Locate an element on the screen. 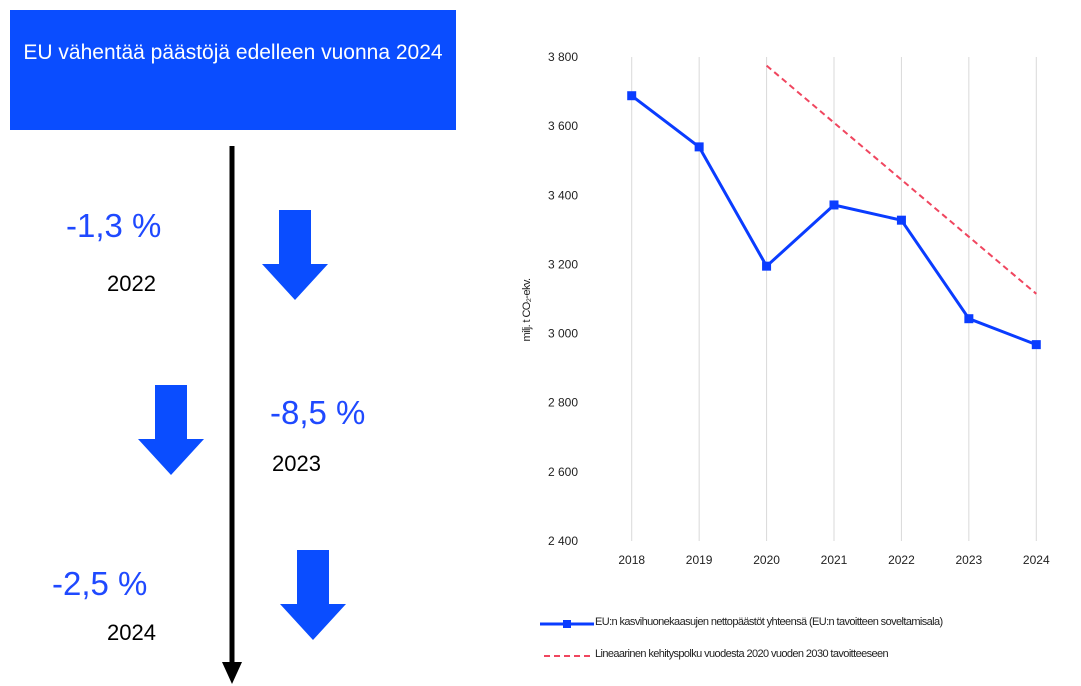 This screenshot has height=686, width=1081. change-2024-percent: -2,5 % is located at coordinates (99, 584).